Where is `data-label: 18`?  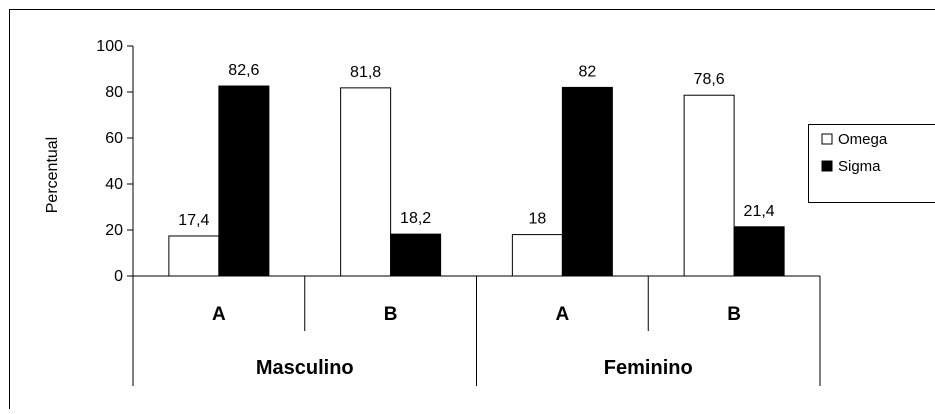
data-label: 18 is located at coordinates (537, 219).